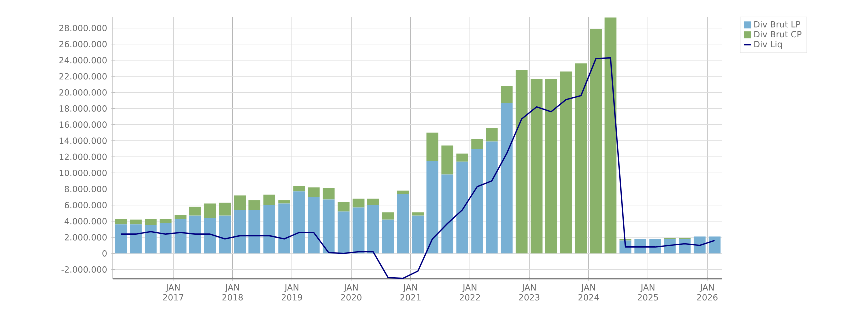  I want to click on legend-label: Div Brut LP, so click(777, 24).